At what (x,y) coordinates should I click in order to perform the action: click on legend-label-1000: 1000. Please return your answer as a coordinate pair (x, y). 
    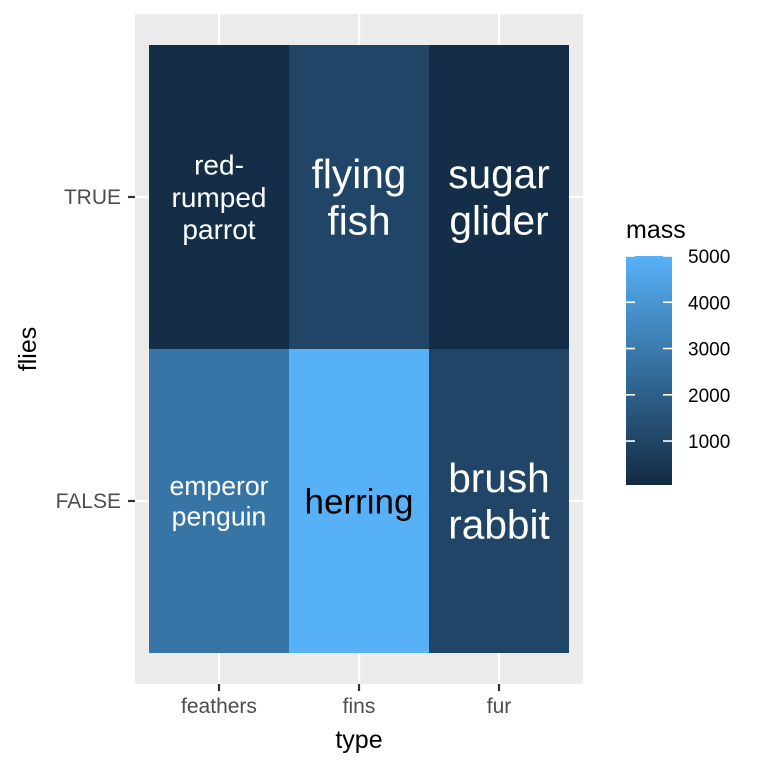
    Looking at the image, I should click on (709, 442).